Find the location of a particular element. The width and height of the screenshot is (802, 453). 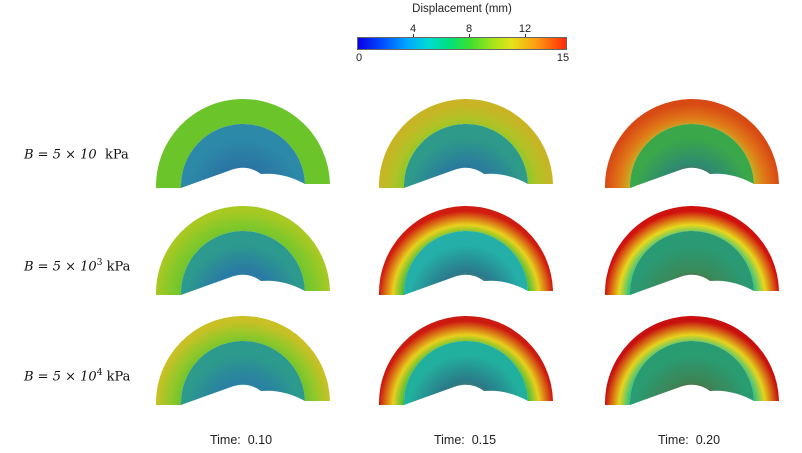

row-label-exponent: 4 is located at coordinates (99, 373).